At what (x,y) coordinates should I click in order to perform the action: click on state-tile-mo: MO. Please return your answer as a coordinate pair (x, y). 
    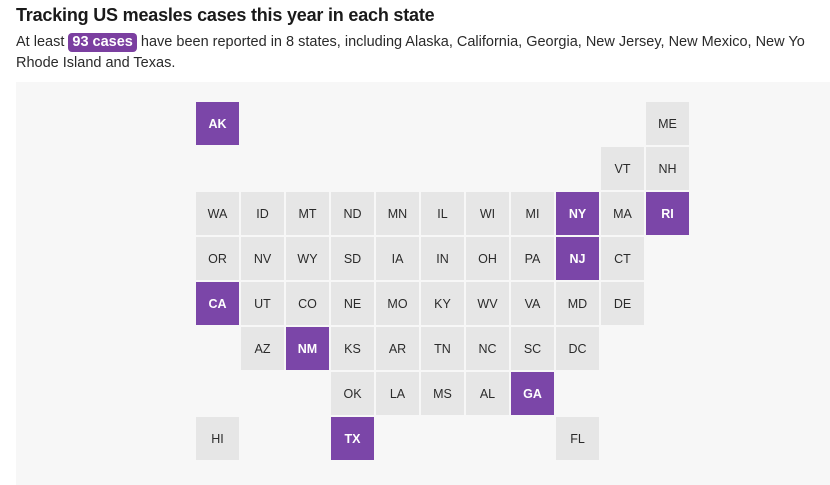
    Looking at the image, I should click on (397, 303).